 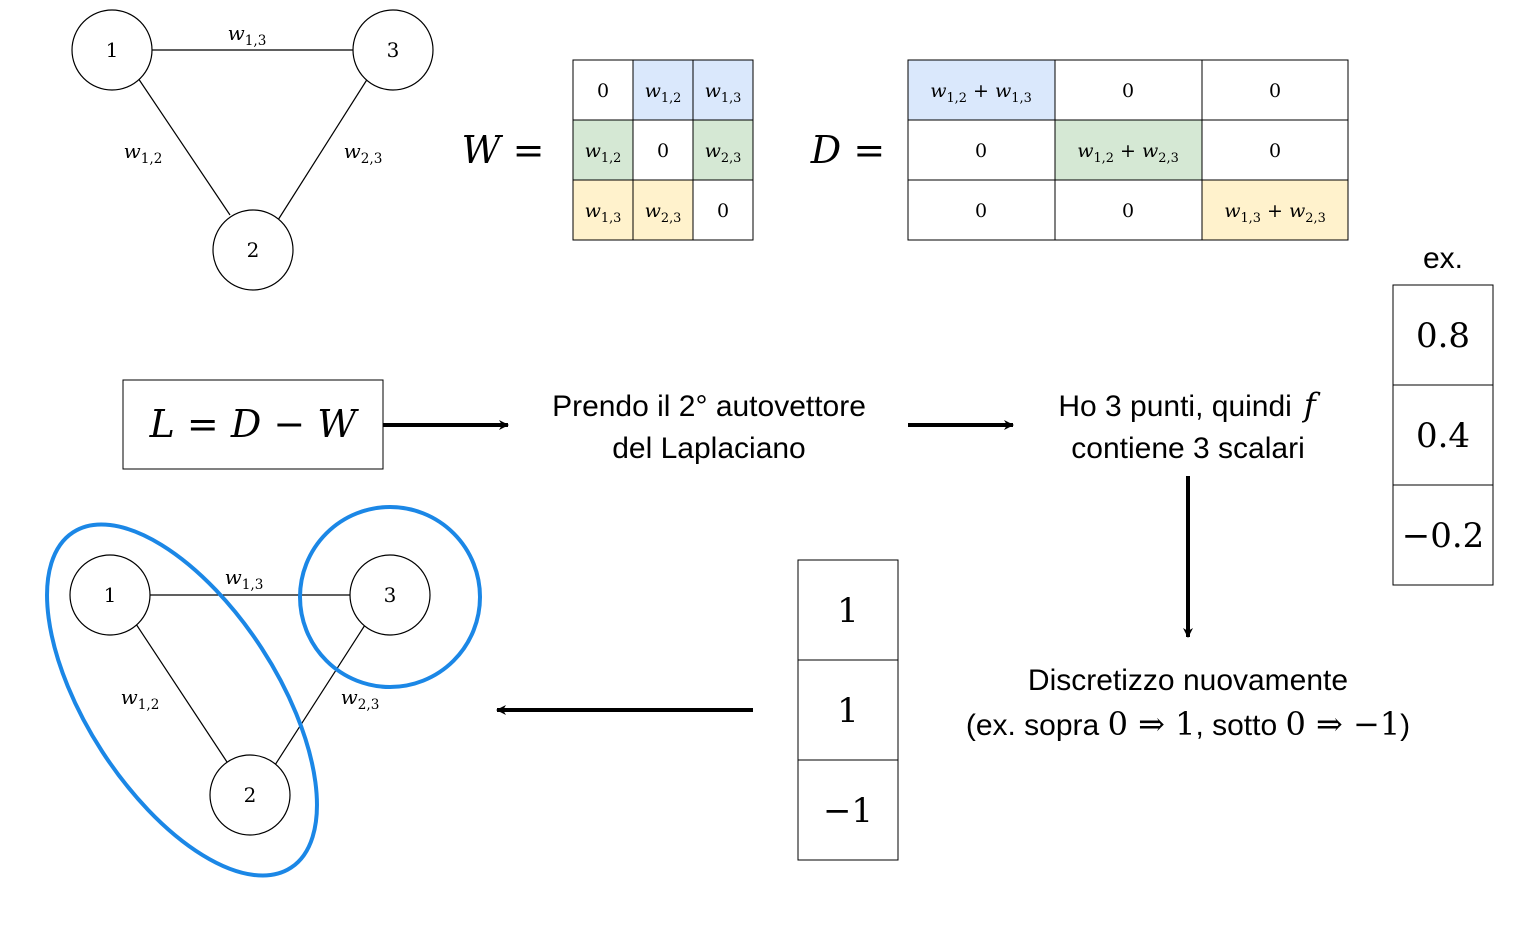 What do you see at coordinates (252, 150) in the screenshot?
I see `top-graph: 1 3 2 w1,3​ w1,2​ w2,3​` at bounding box center [252, 150].